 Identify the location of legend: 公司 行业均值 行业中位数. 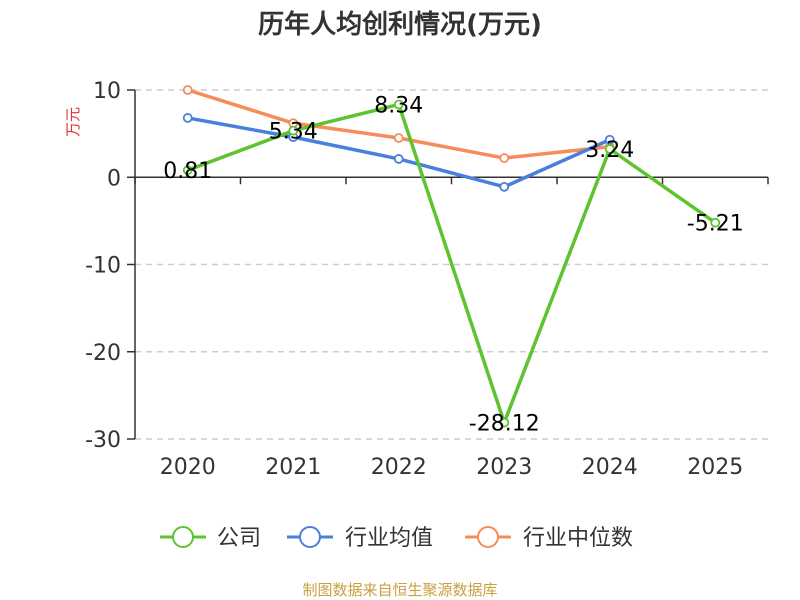
(396, 538).